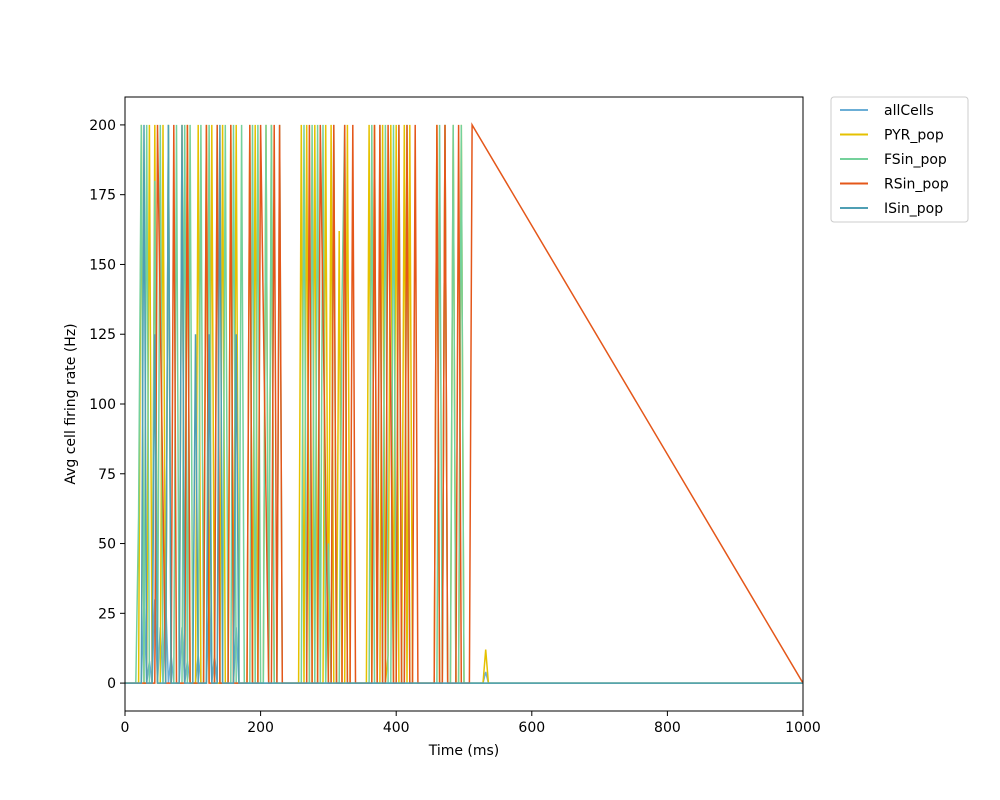  I want to click on x-axis-label: Time (ms), so click(464, 751).